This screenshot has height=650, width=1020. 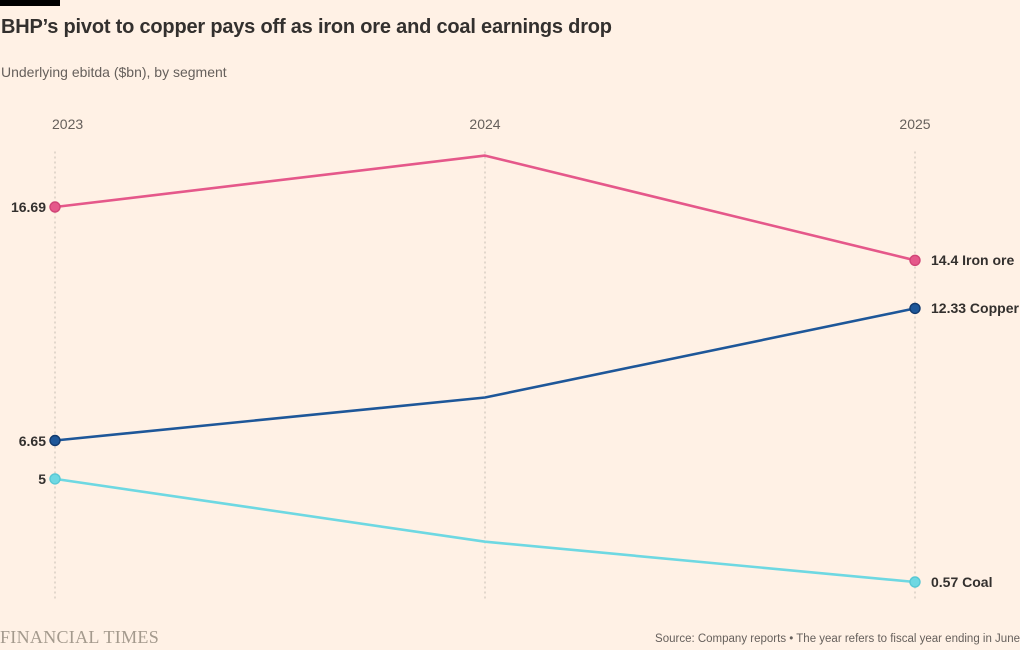 I want to click on line-iron-ore, so click(x=485, y=208).